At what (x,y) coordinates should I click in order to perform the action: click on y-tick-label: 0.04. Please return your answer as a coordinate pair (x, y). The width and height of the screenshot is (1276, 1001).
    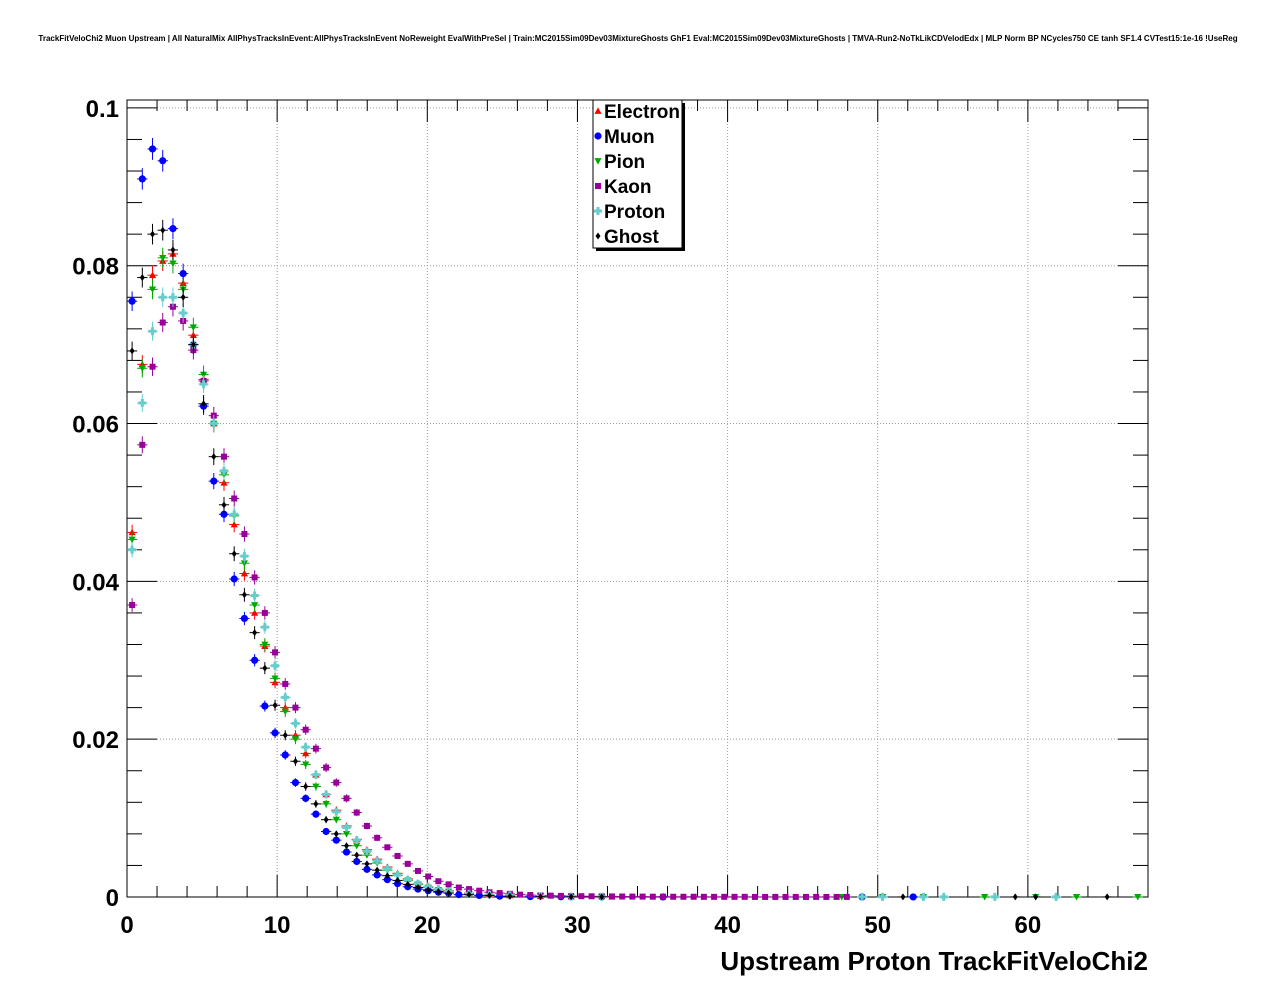
    Looking at the image, I should click on (95, 582).